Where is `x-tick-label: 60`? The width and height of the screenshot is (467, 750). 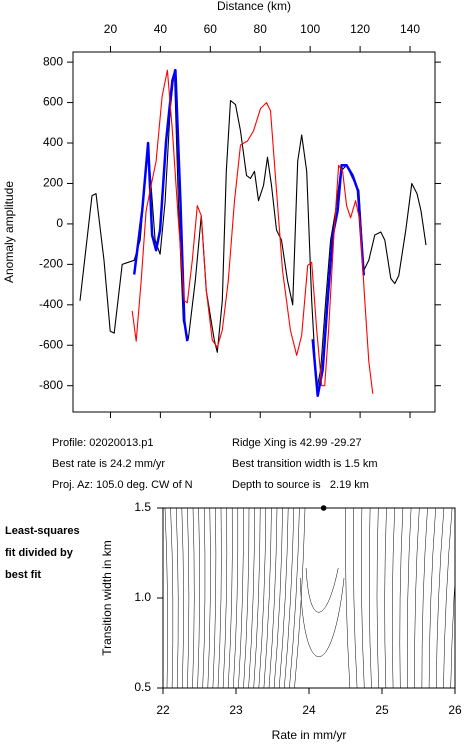 x-tick-label: 60 is located at coordinates (211, 29).